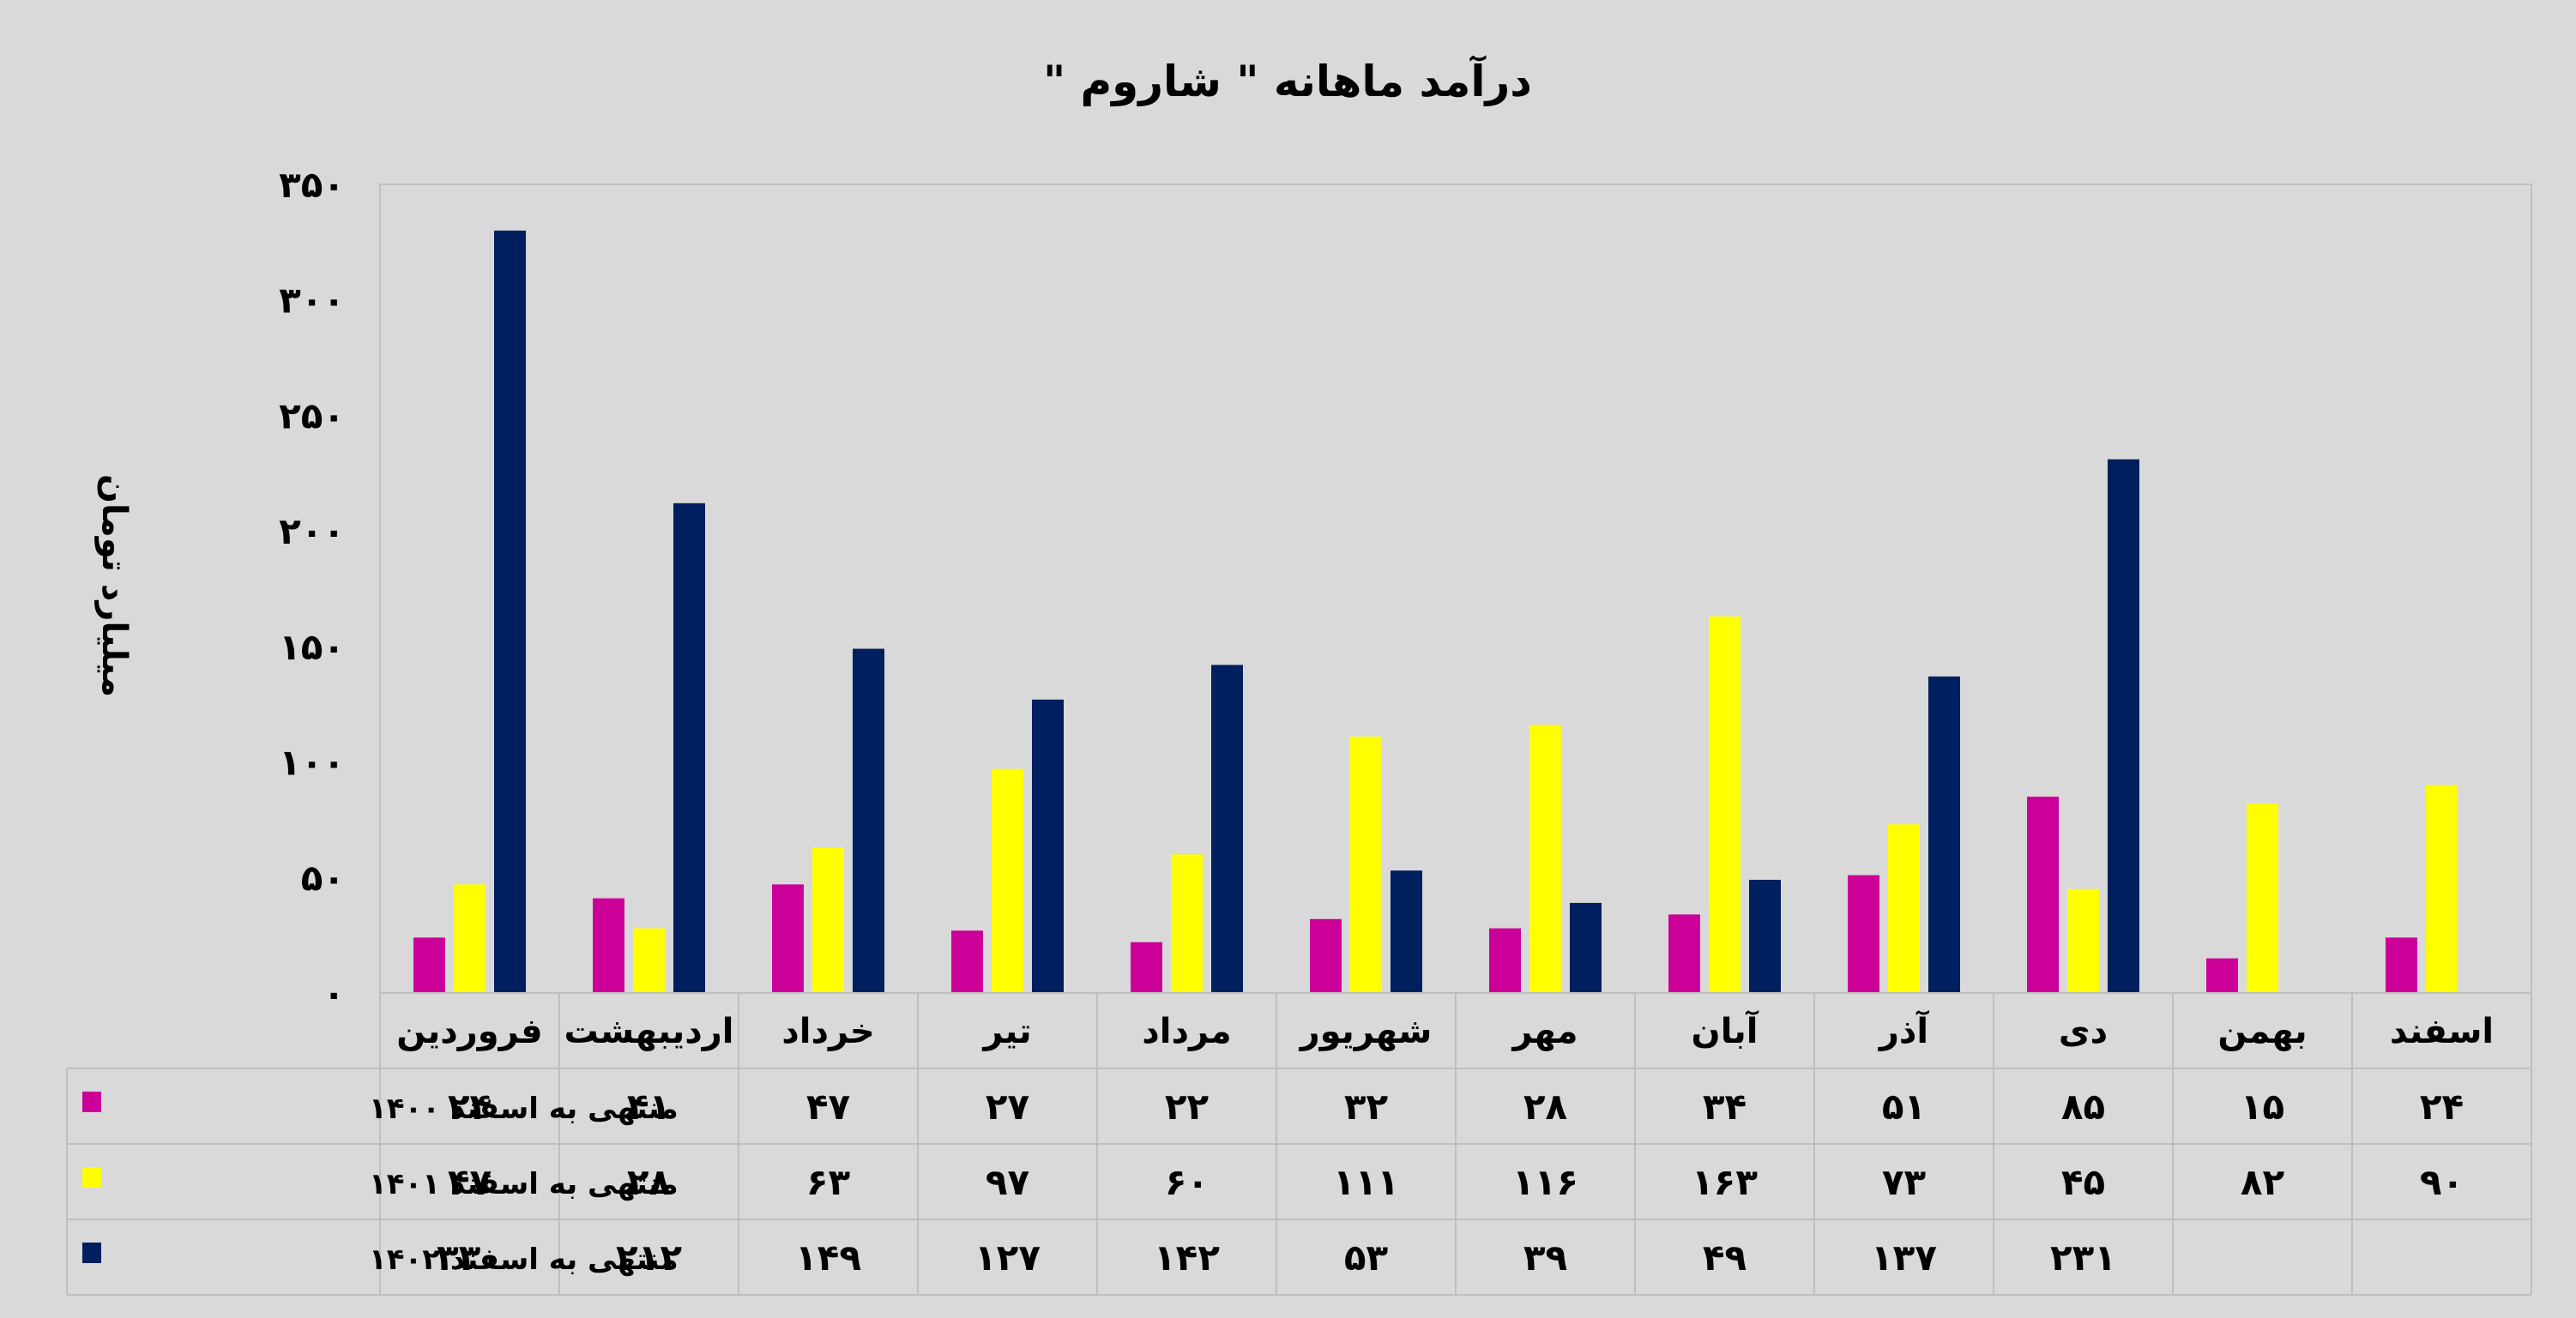 Image resolution: width=2576 pixels, height=1318 pixels. What do you see at coordinates (114, 585) in the screenshot?
I see `y-axis-label: میلیارد تومان` at bounding box center [114, 585].